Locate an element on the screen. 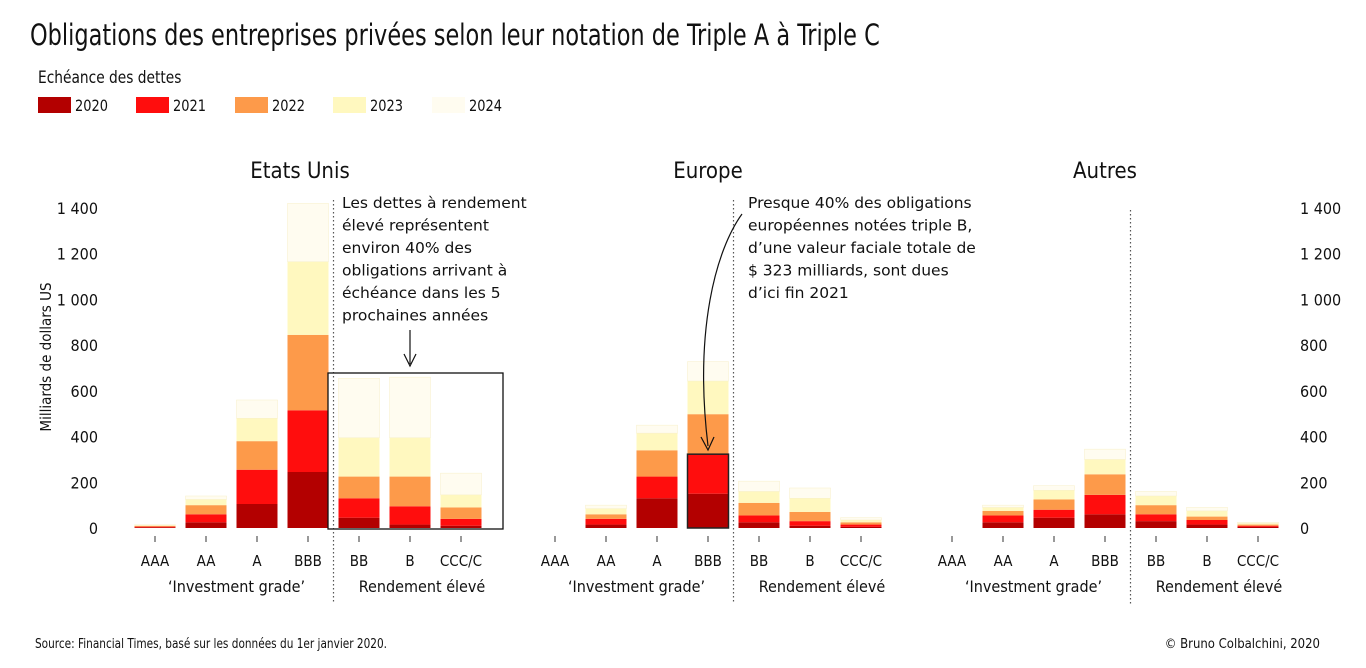 The width and height of the screenshot is (1366, 668). y-tick-label-right: 0 is located at coordinates (1304, 528).